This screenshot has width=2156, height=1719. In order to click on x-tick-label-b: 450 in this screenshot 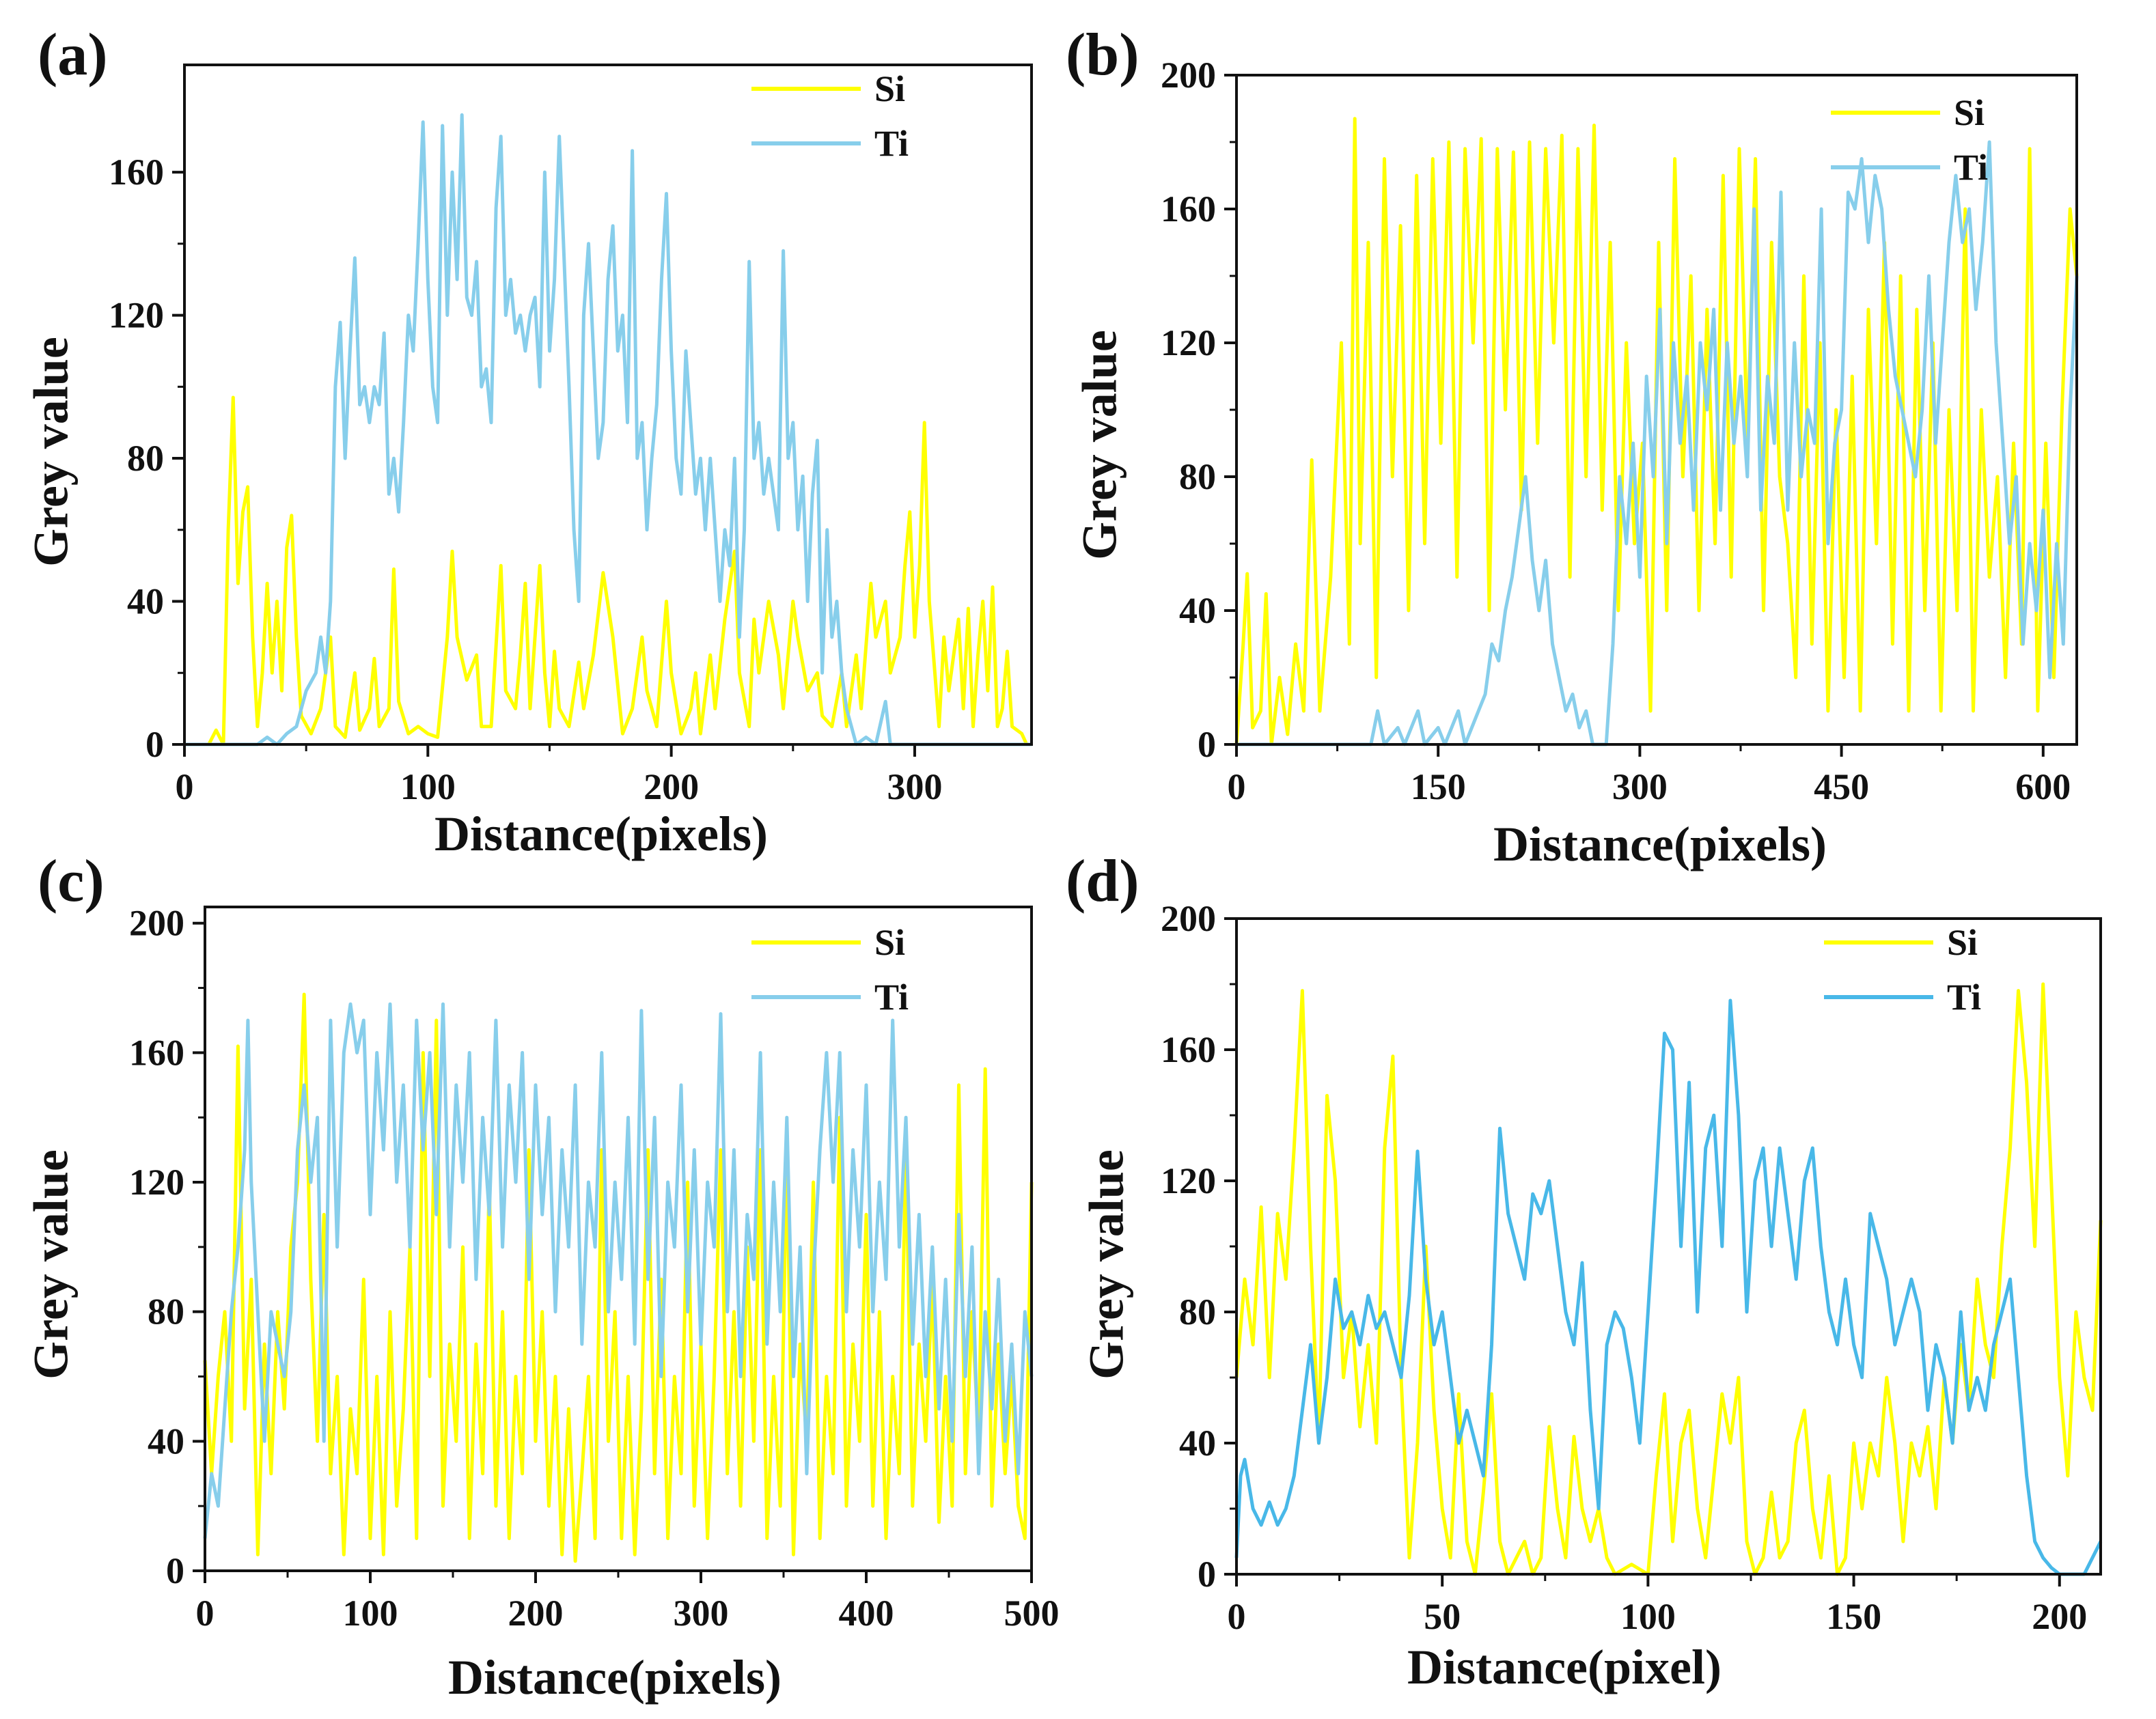, I will do `click(1842, 787)`.